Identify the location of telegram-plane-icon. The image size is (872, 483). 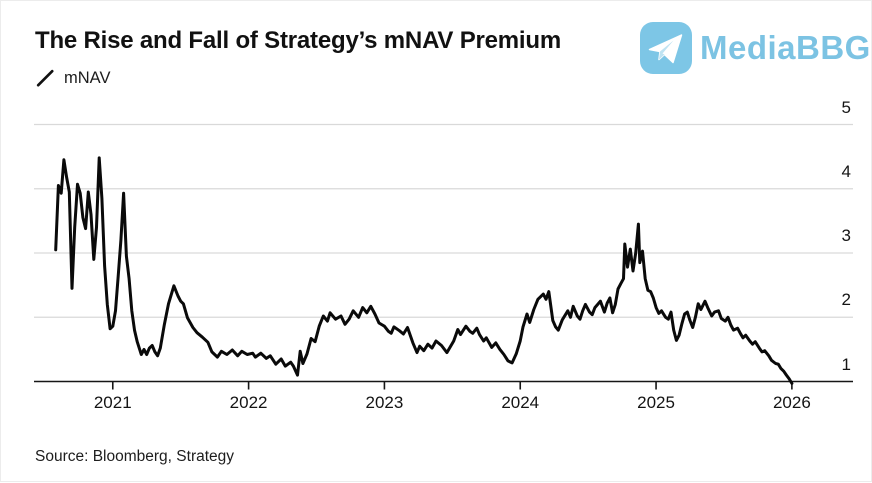
(666, 48).